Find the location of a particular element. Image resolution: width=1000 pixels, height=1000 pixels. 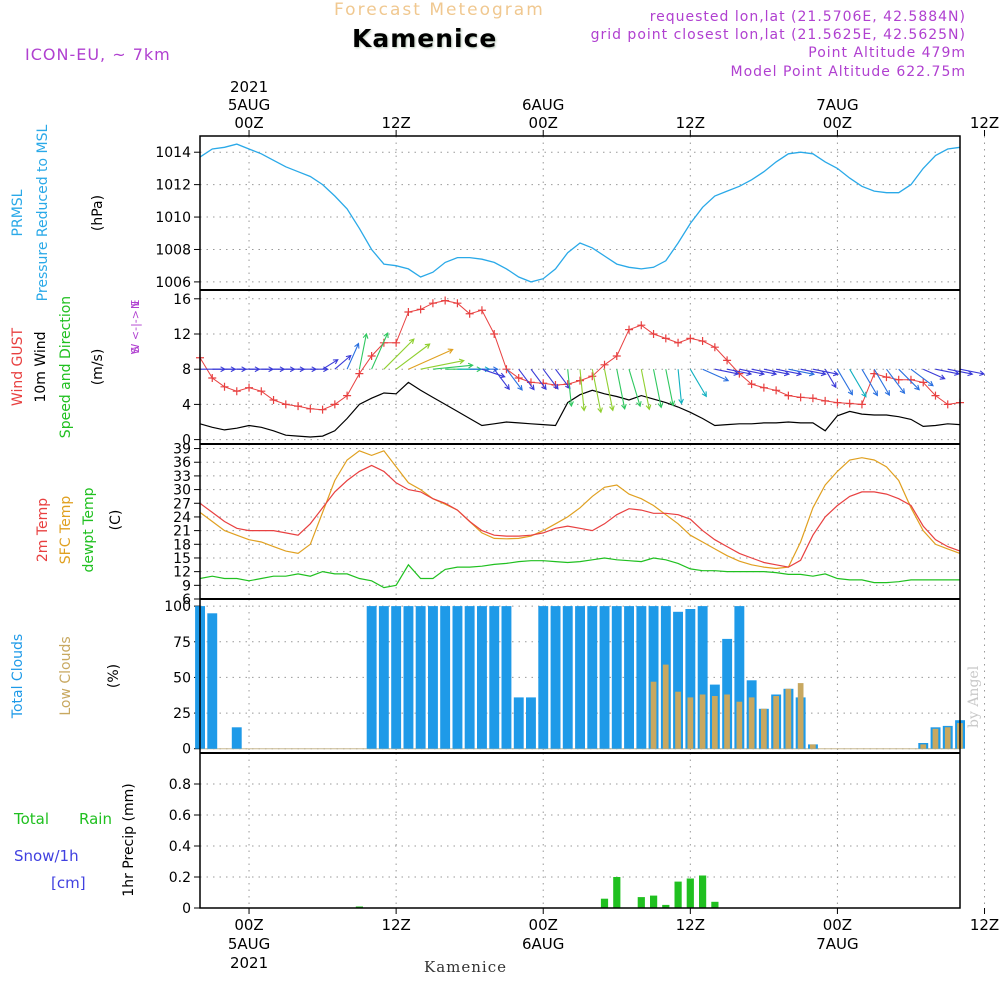

sfc-temp-label: SFC Temp is located at coordinates (66, 530).